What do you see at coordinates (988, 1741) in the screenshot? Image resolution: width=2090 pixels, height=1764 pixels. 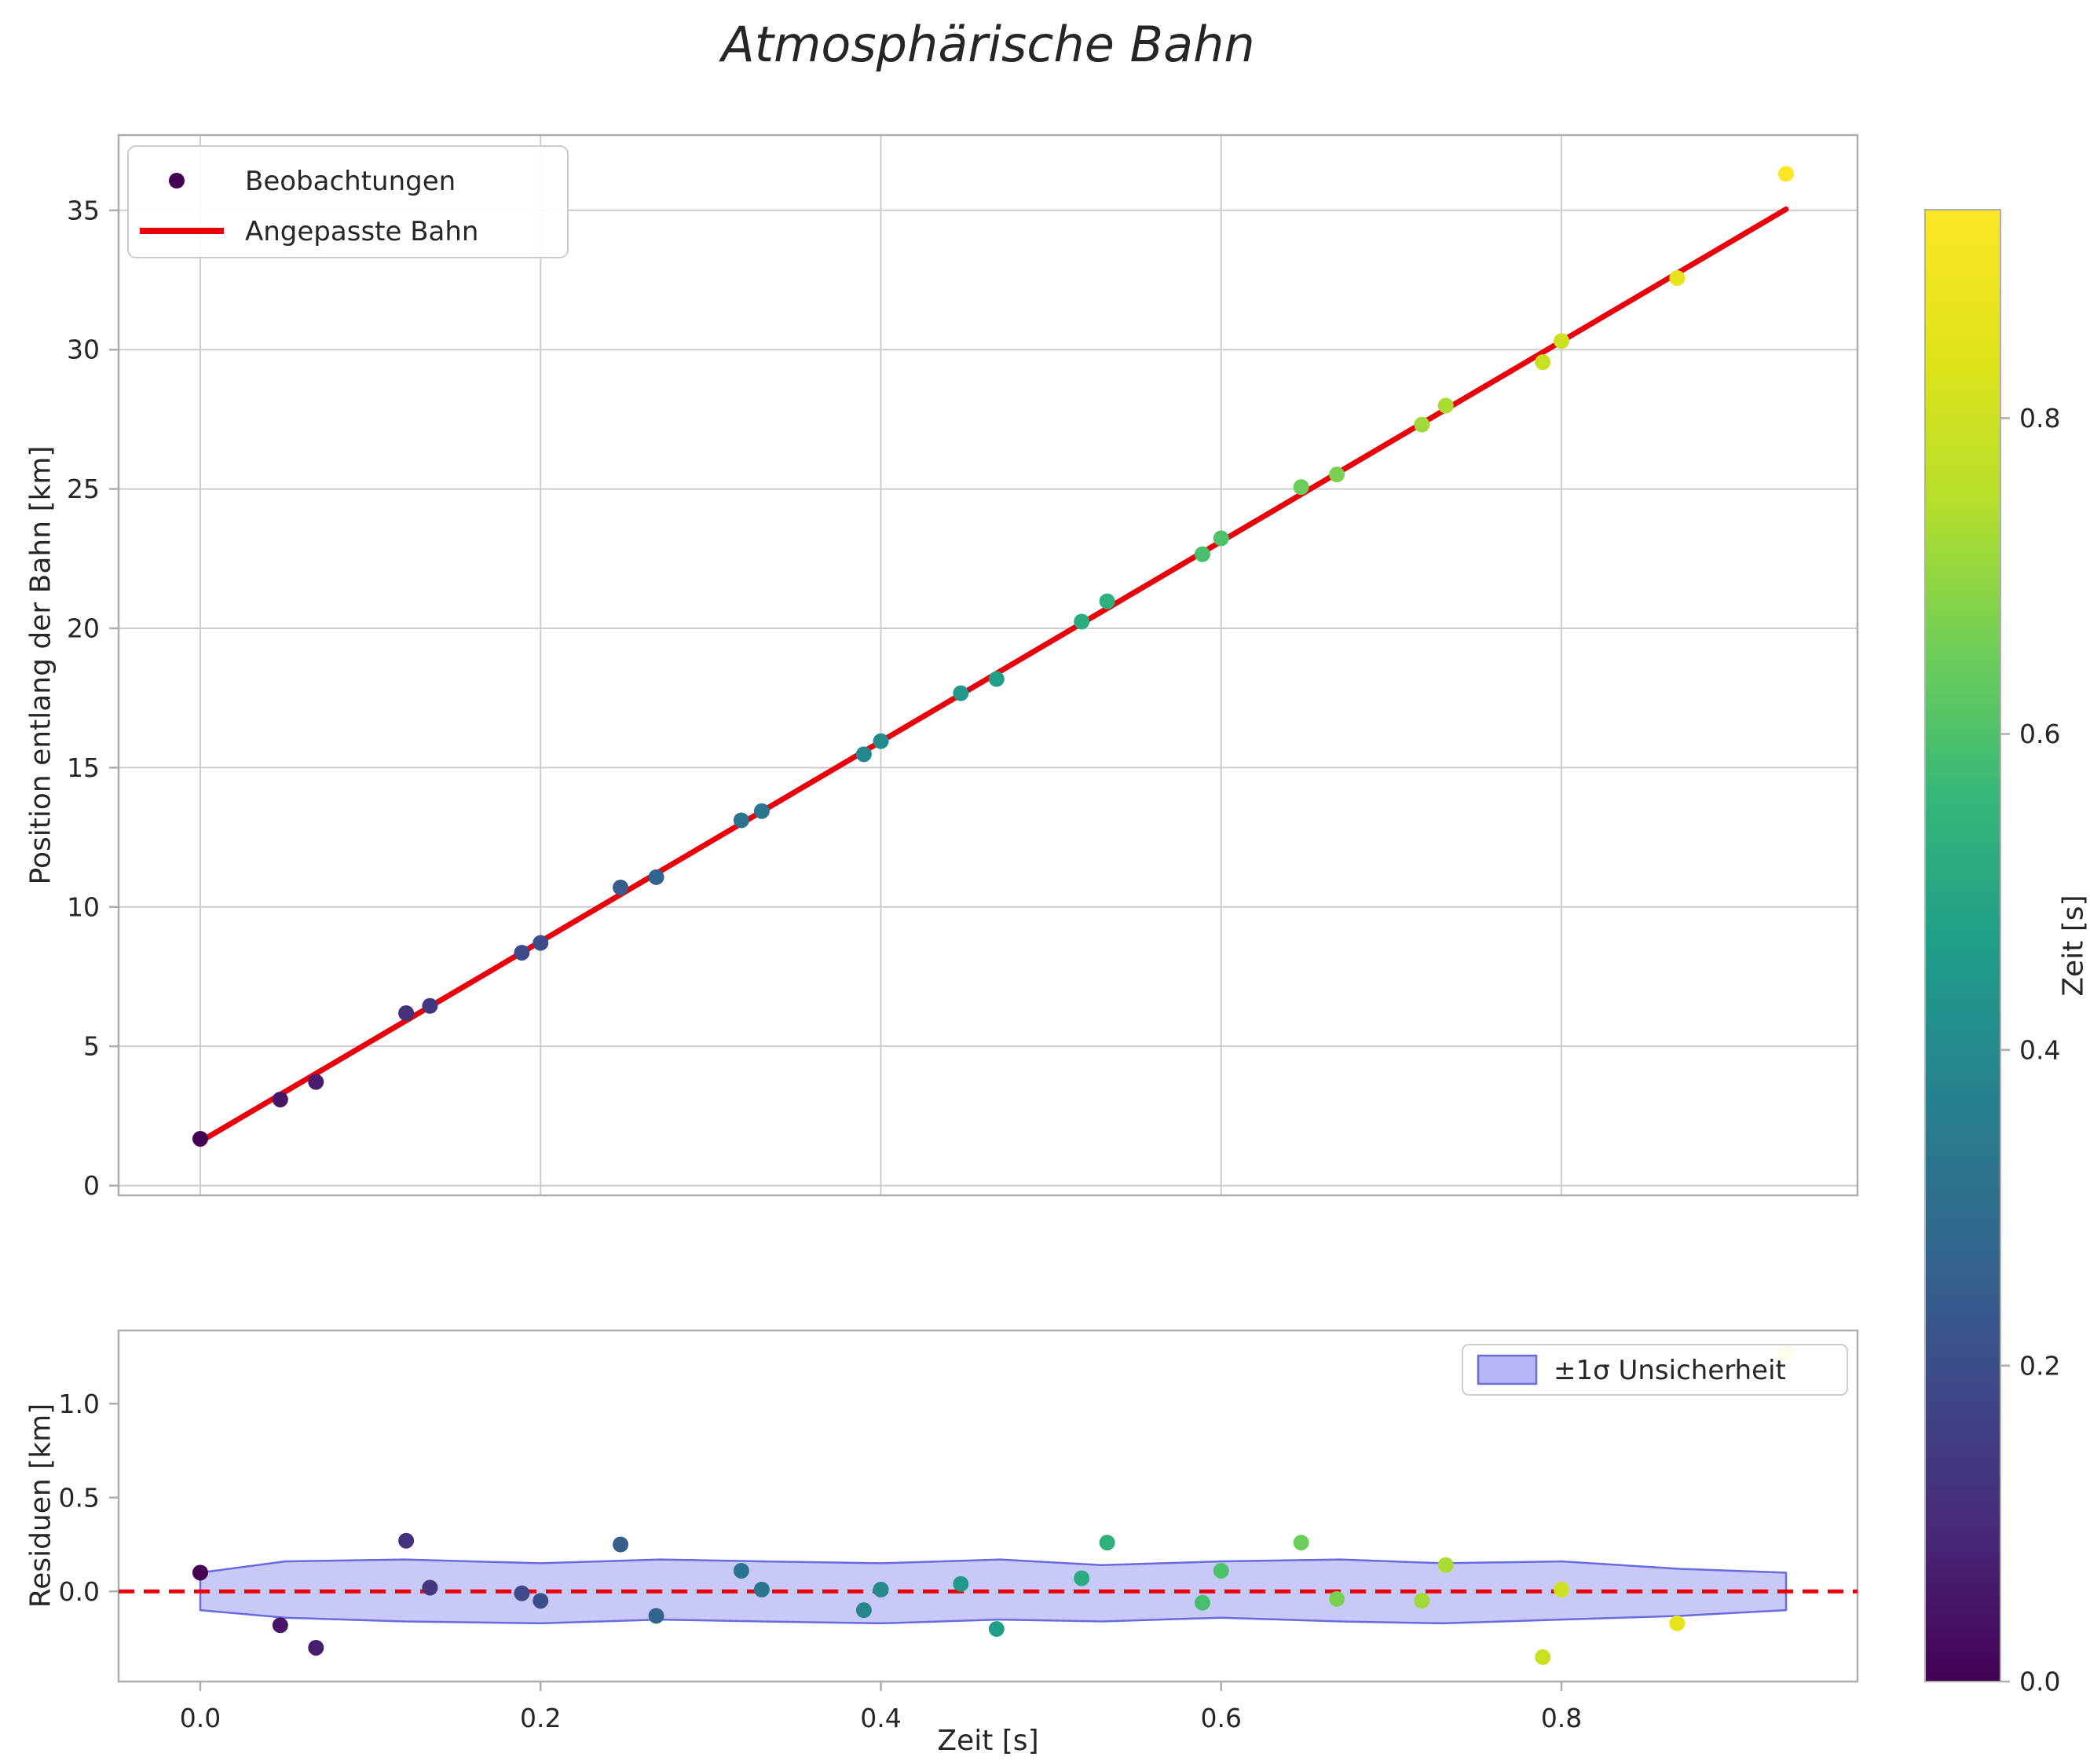 I see `x-axis-label: Zeit [s]` at bounding box center [988, 1741].